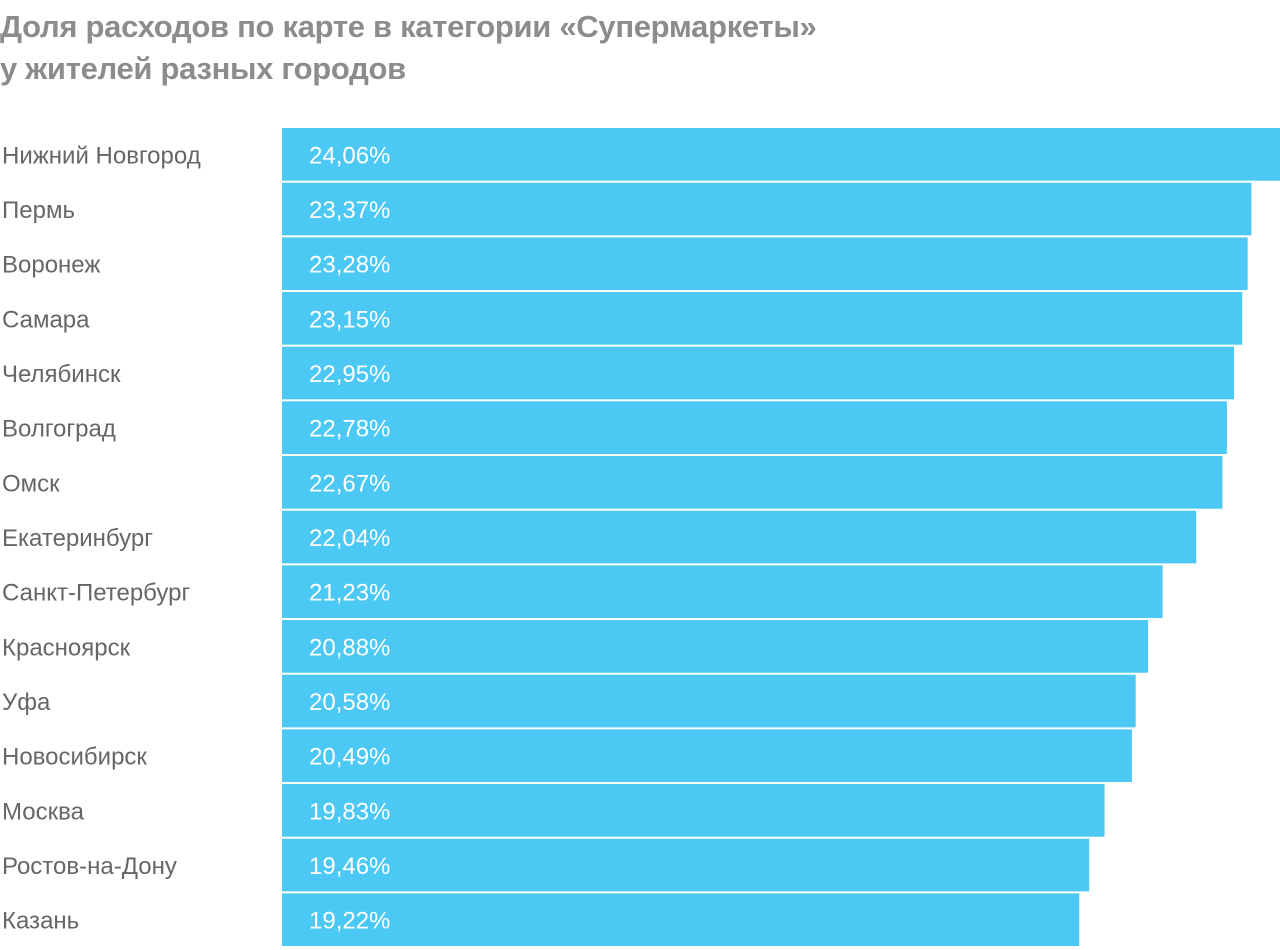  Describe the element at coordinates (40, 921) in the screenshot. I see `category-label: Казань` at that location.